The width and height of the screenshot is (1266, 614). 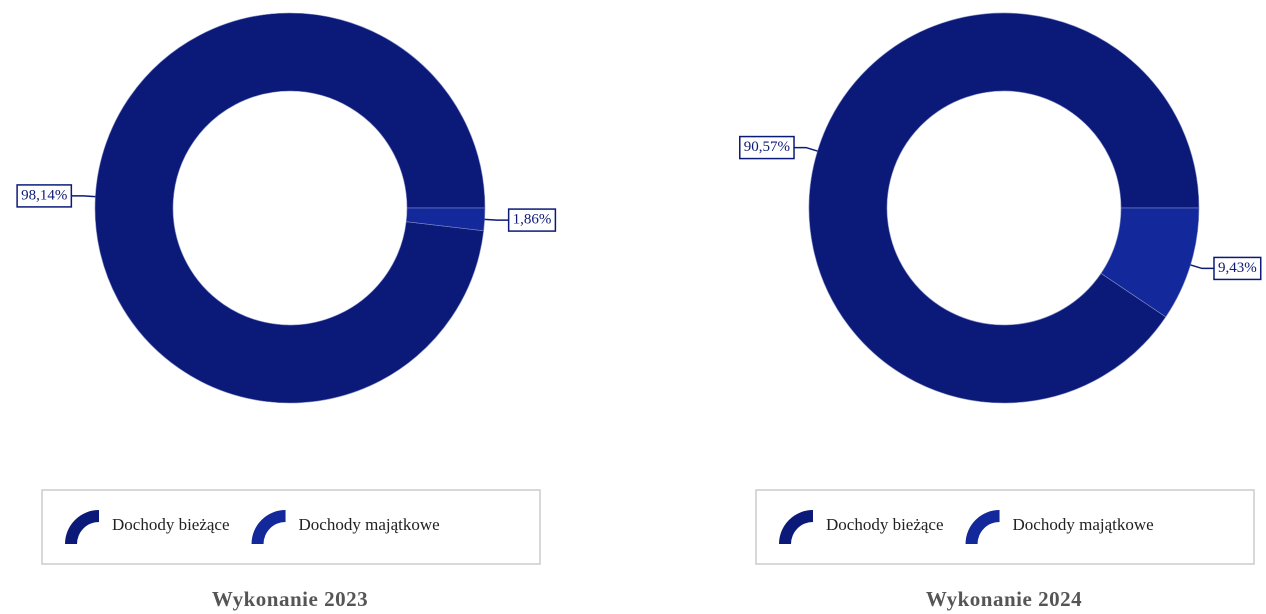 I want to click on value-label: 98,14%, so click(x=44, y=195).